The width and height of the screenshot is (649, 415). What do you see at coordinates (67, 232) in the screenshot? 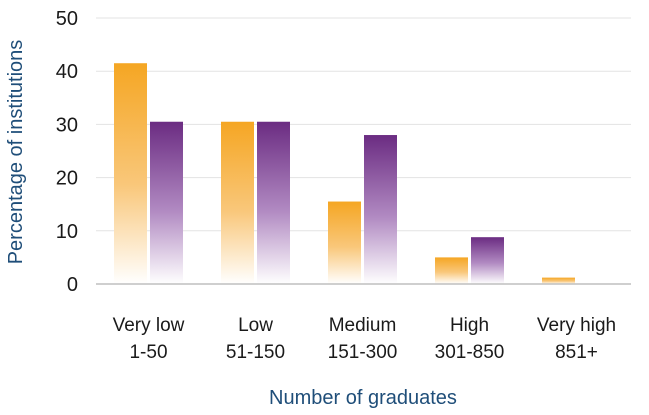
I see `y-tick-label: 10` at bounding box center [67, 232].